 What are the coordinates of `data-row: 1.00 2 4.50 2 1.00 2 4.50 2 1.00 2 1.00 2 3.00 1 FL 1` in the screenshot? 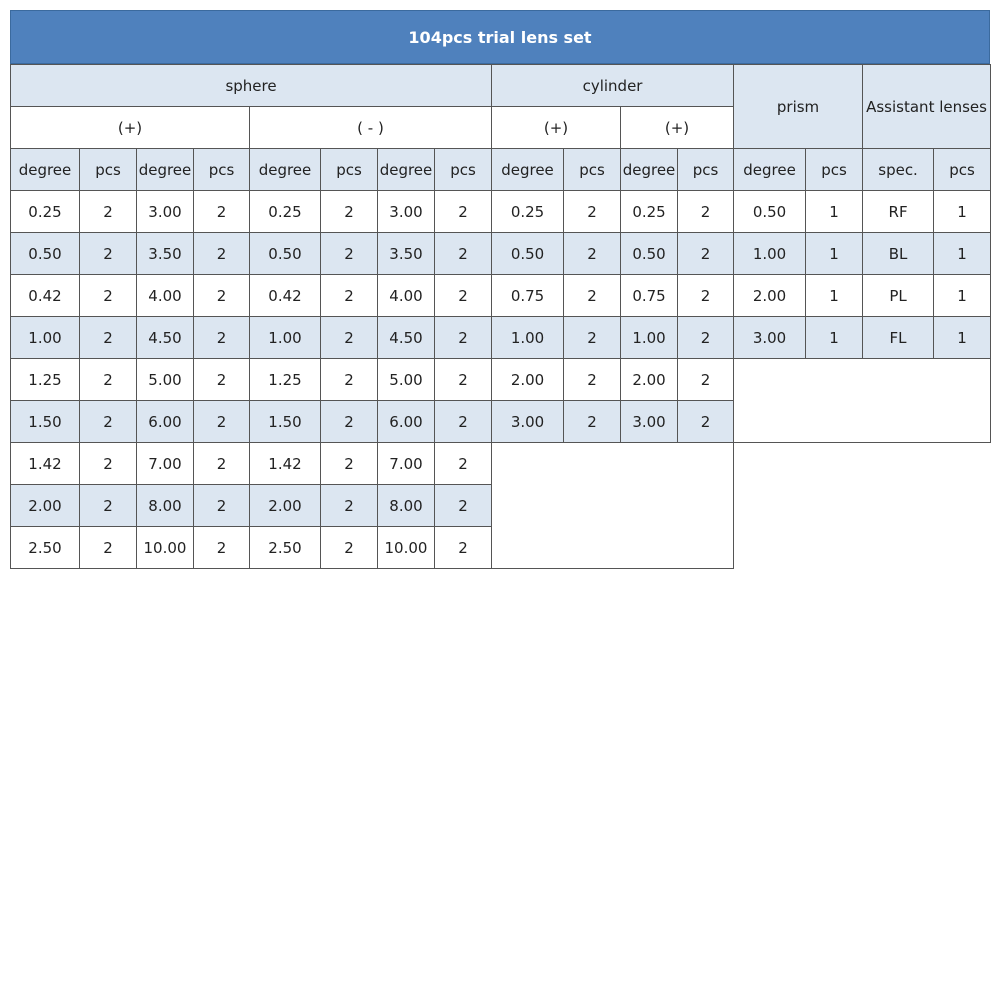 It's located at (501, 337).